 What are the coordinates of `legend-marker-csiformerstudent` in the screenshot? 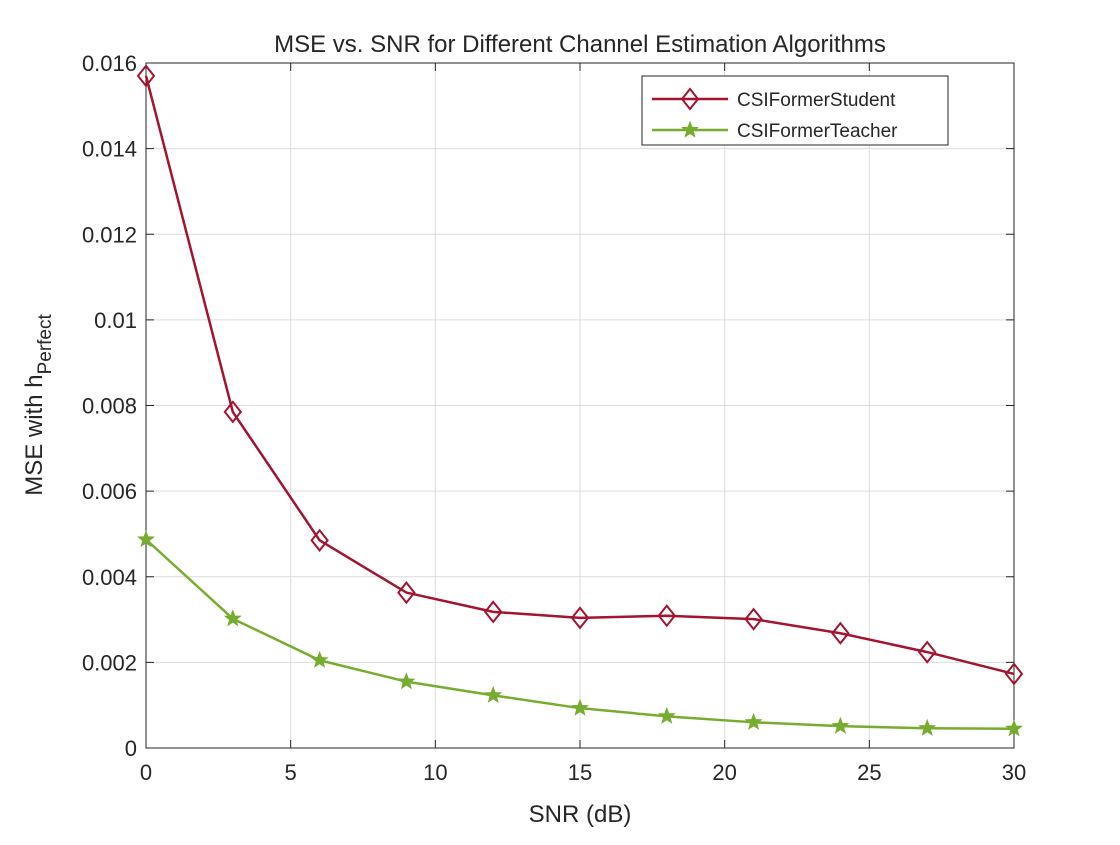 It's located at (690, 99).